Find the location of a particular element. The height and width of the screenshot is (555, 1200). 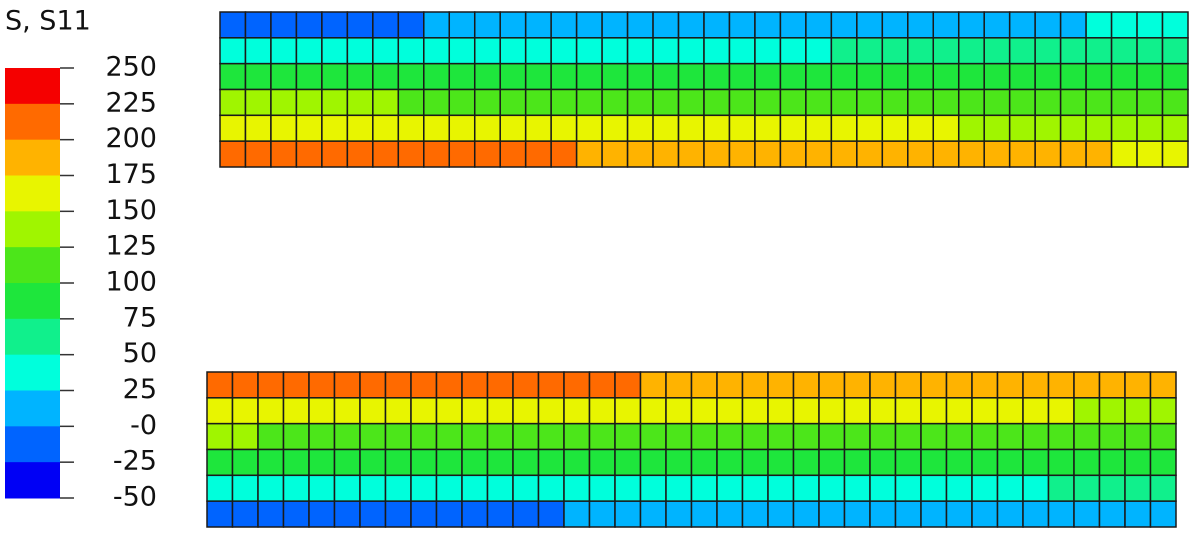

legend-label: 175 is located at coordinates (131, 174).